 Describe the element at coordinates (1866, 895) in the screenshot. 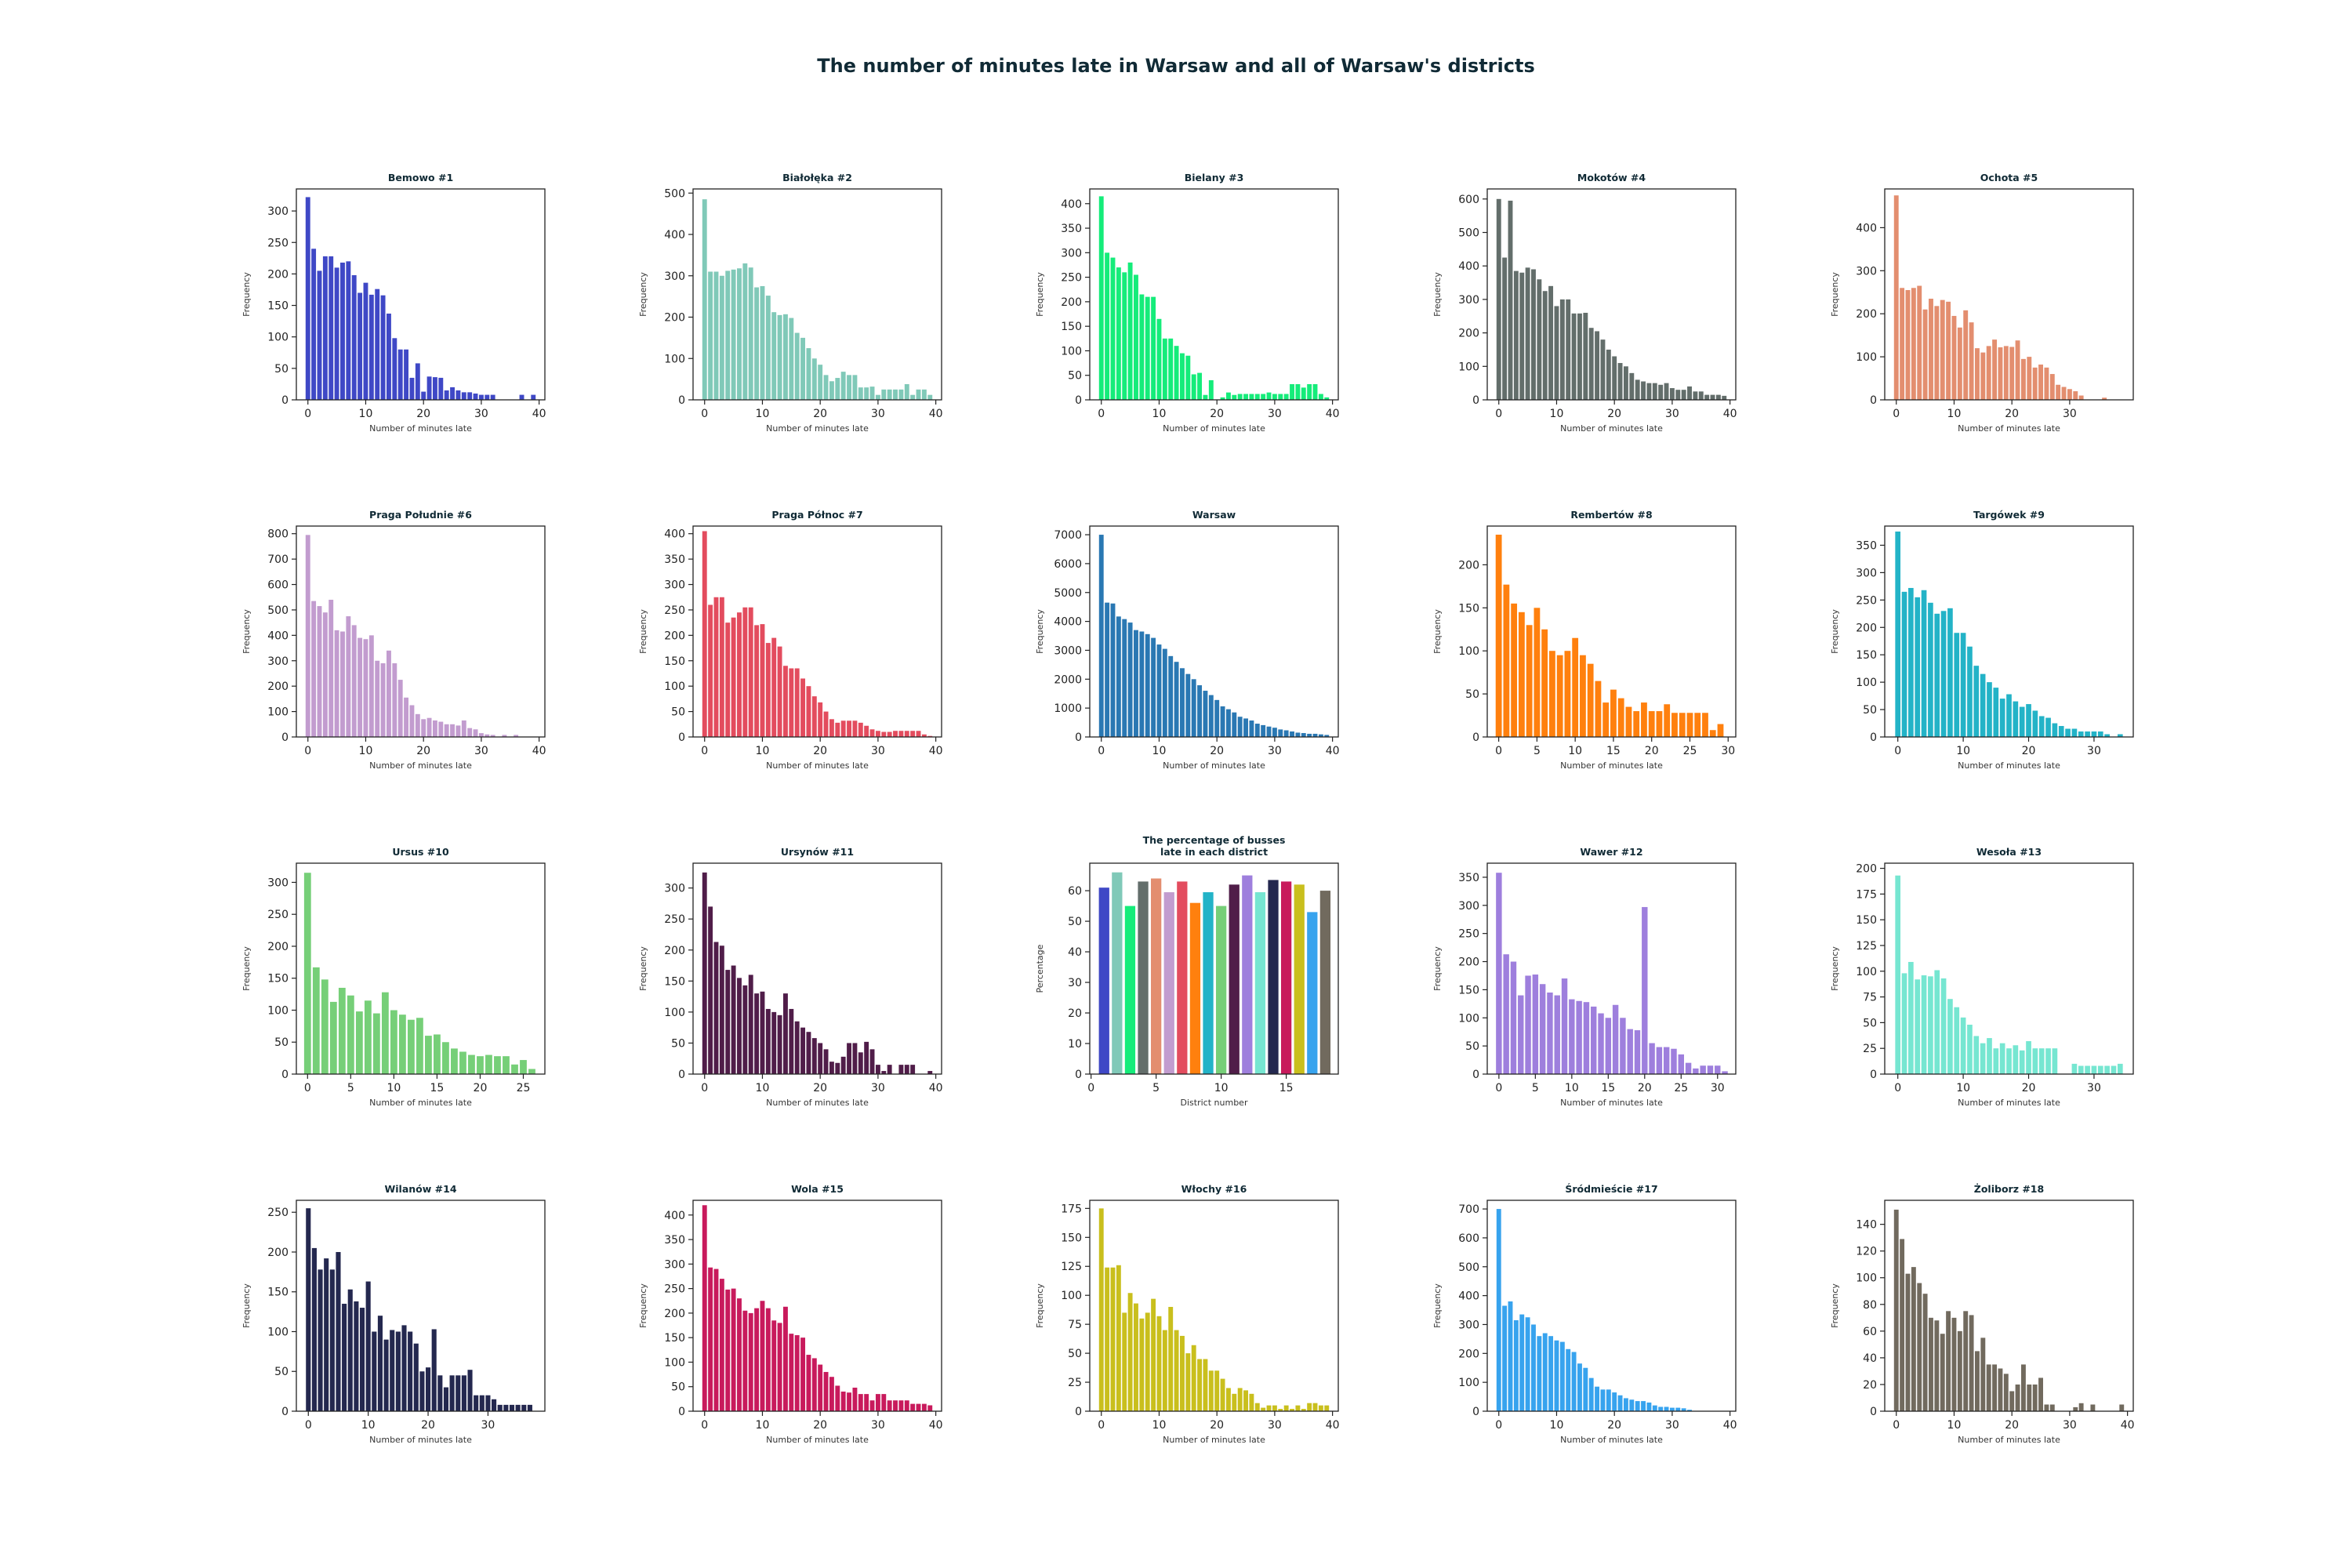

I see `y-tick-label: 175` at that location.